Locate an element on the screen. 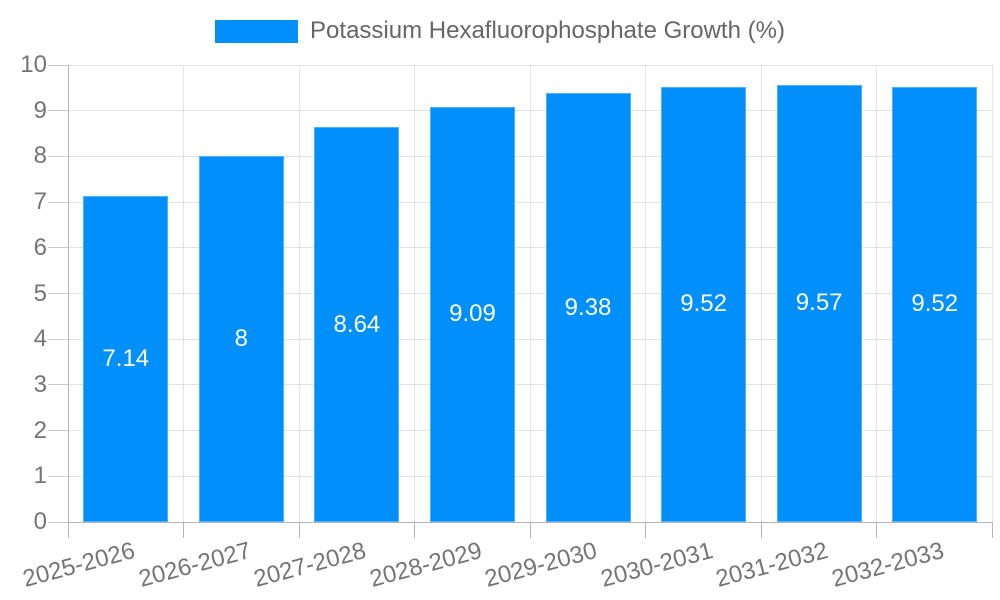  y-gridline is located at coordinates (530, 65).